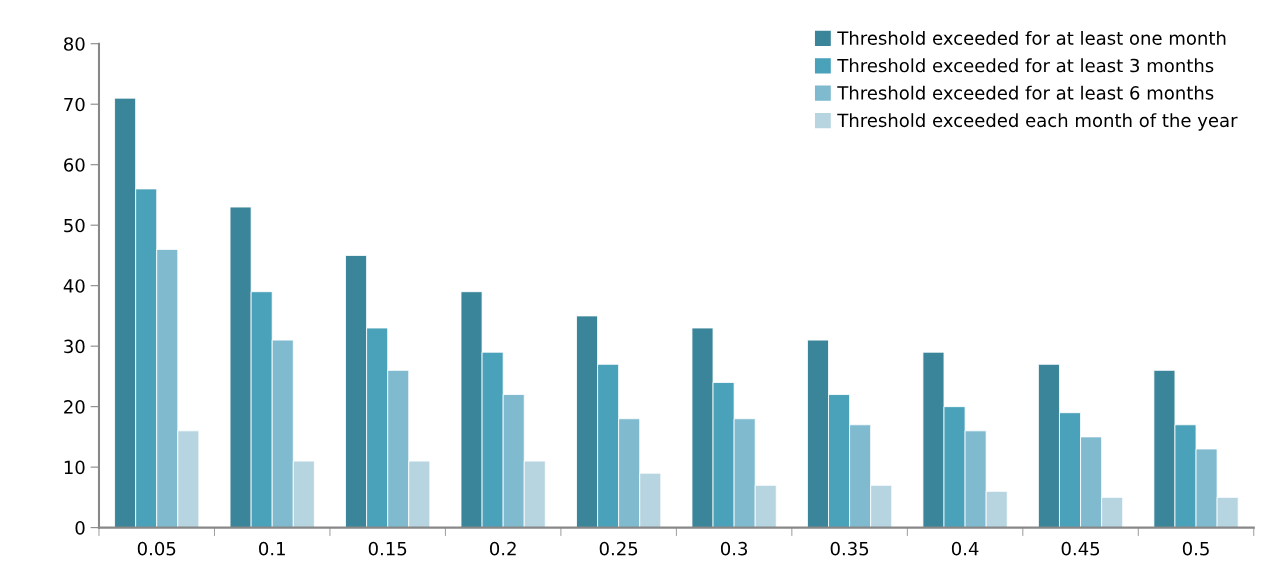  I want to click on x-tick-label: 0.4, so click(965, 548).